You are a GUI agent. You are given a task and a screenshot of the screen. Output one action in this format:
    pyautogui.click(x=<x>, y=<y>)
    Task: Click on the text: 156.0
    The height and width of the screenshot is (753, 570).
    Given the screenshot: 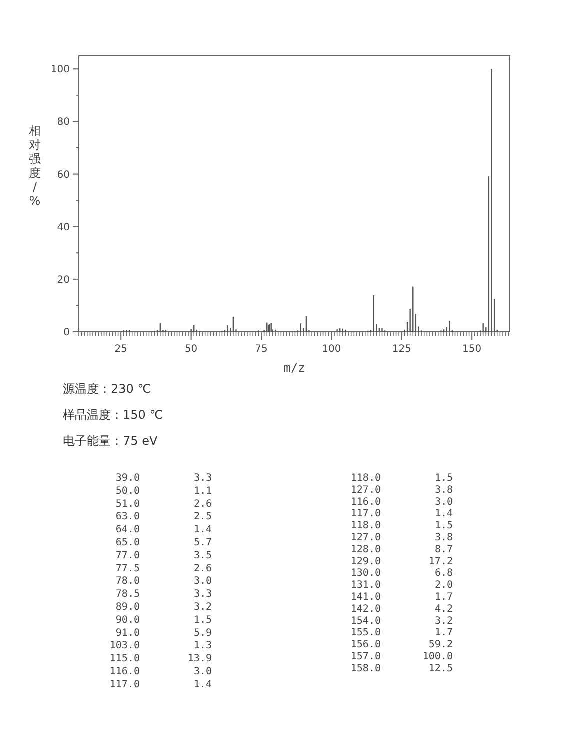 What is the action you would take?
    pyautogui.click(x=365, y=645)
    